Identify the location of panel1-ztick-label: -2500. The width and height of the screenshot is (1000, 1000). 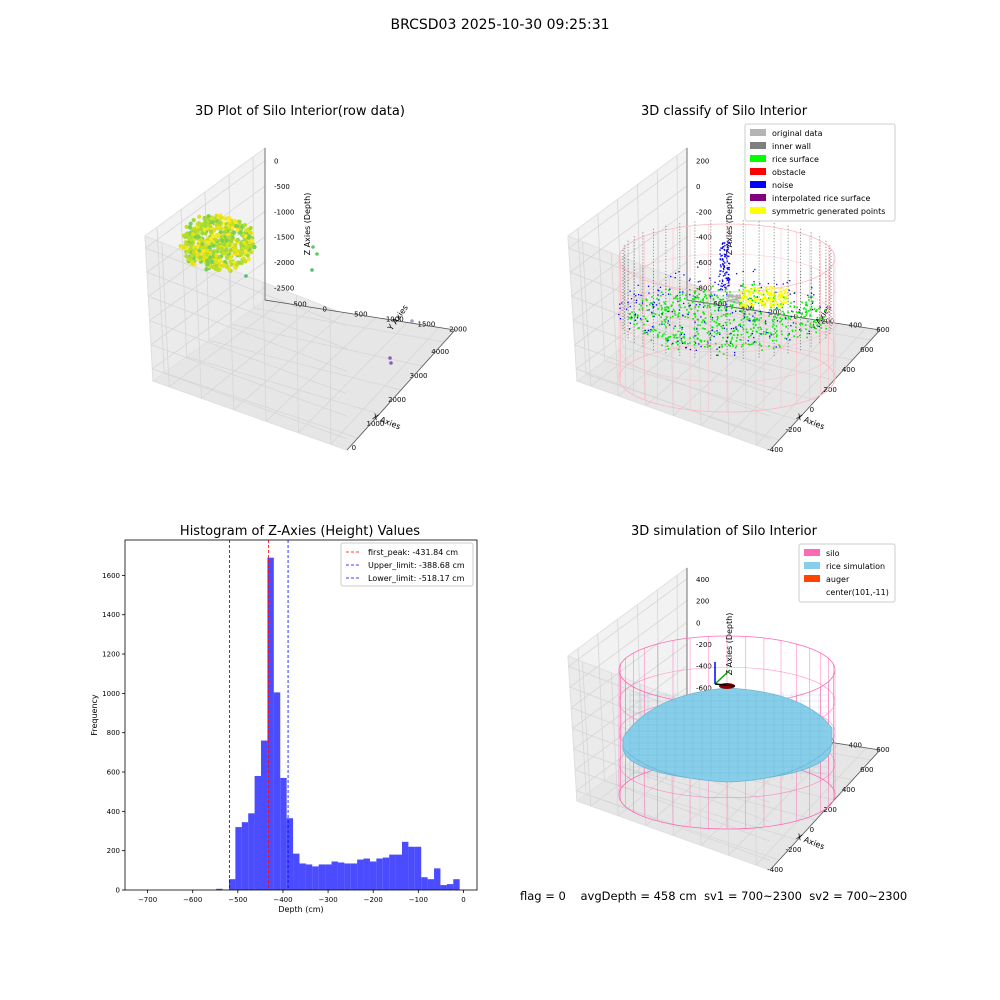
(284, 288).